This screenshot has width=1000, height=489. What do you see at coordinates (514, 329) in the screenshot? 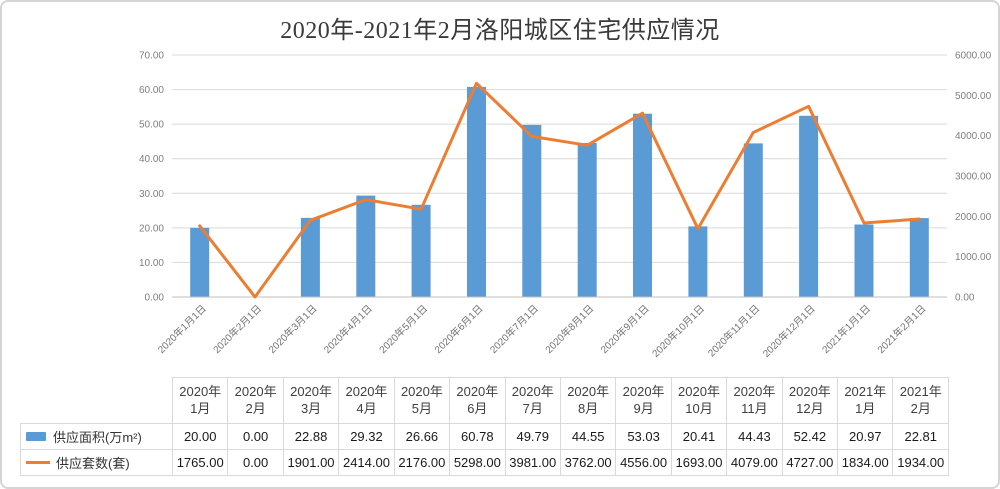
I see `x-axis-label: 2020年7月1日` at bounding box center [514, 329].